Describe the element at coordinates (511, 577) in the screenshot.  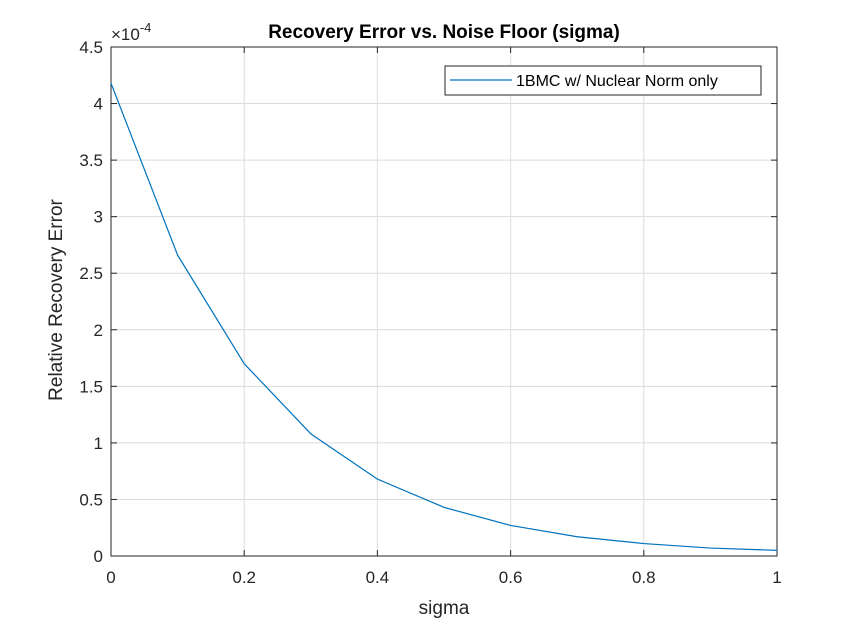
I see `x-tick-label: 0.6` at that location.